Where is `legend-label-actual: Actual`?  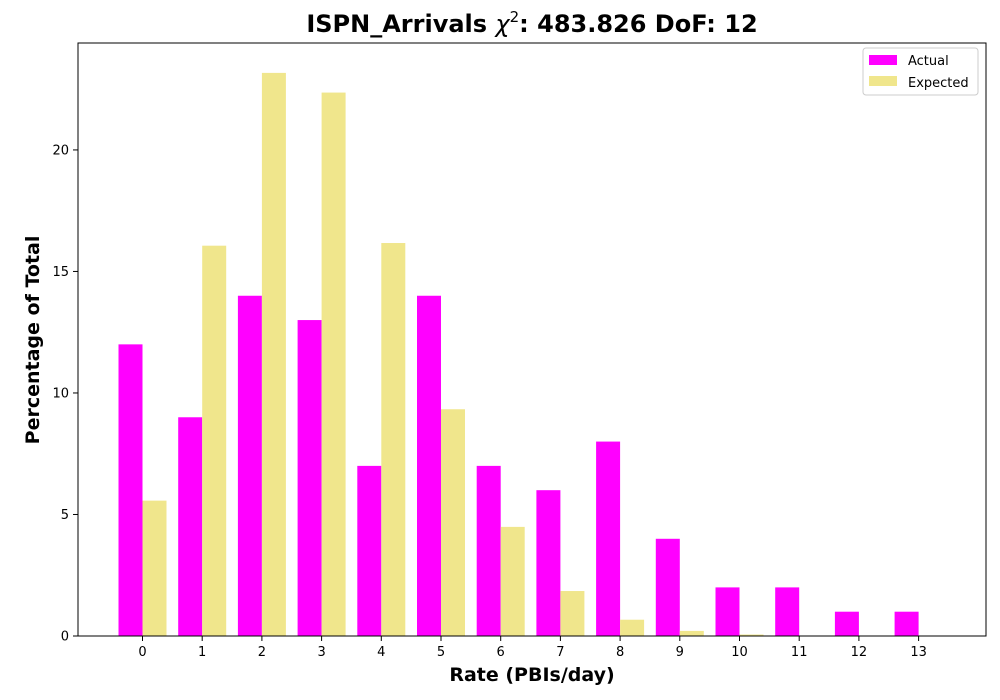
legend-label-actual: Actual is located at coordinates (928, 61).